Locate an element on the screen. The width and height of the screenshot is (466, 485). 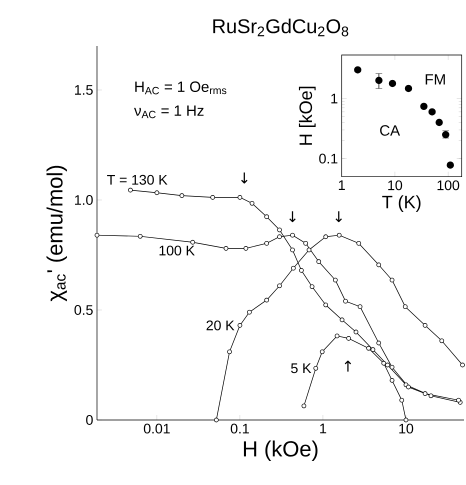
x-axis-title: T (K) is located at coordinates (401, 203).